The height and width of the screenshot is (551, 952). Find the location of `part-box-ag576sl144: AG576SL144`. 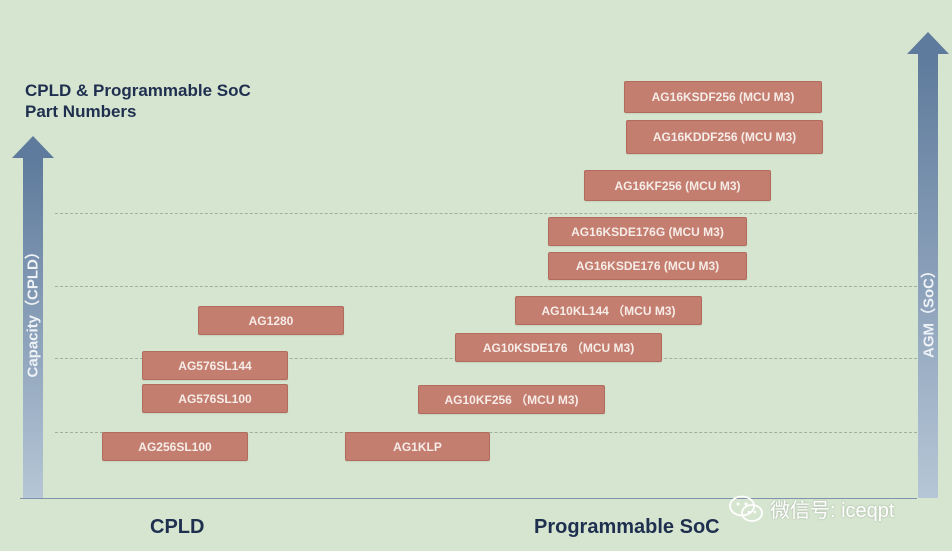

part-box-ag576sl144: AG576SL144 is located at coordinates (215, 365).